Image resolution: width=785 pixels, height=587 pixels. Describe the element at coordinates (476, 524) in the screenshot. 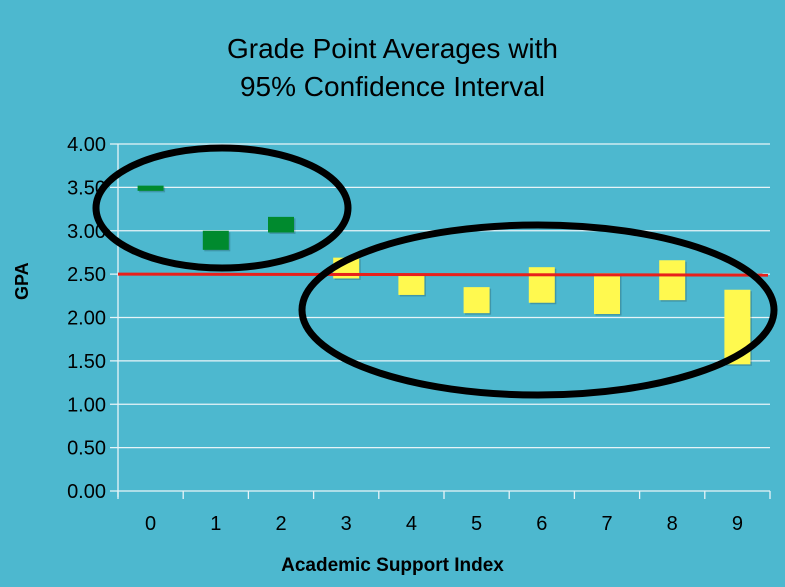

I see `x-tick-label: 5` at that location.